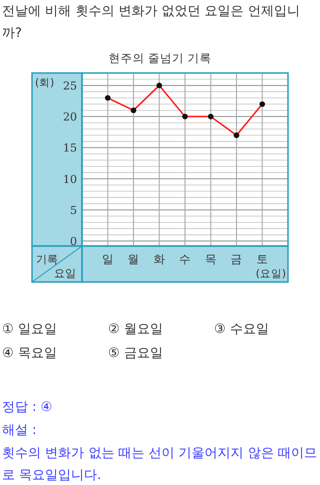  I want to click on text: 해설 :, so click(20, 431).